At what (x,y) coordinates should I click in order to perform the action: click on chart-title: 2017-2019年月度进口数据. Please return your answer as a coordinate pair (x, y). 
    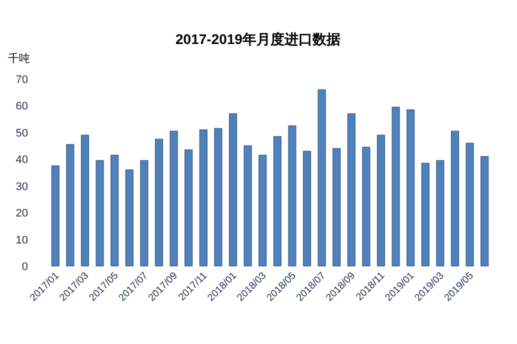
    Looking at the image, I should click on (258, 39).